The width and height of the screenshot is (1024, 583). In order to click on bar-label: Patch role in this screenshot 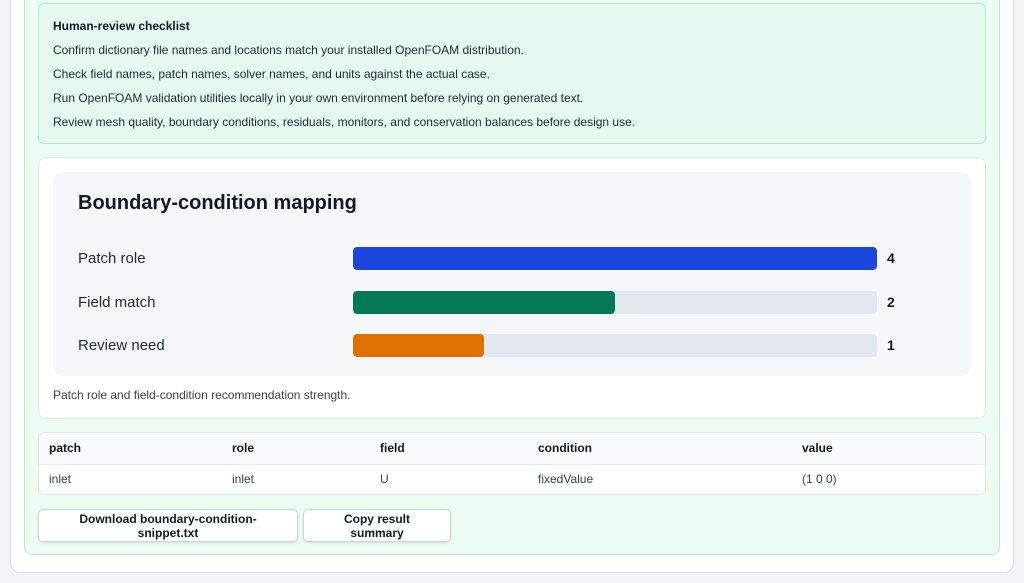, I will do `click(112, 258)`.